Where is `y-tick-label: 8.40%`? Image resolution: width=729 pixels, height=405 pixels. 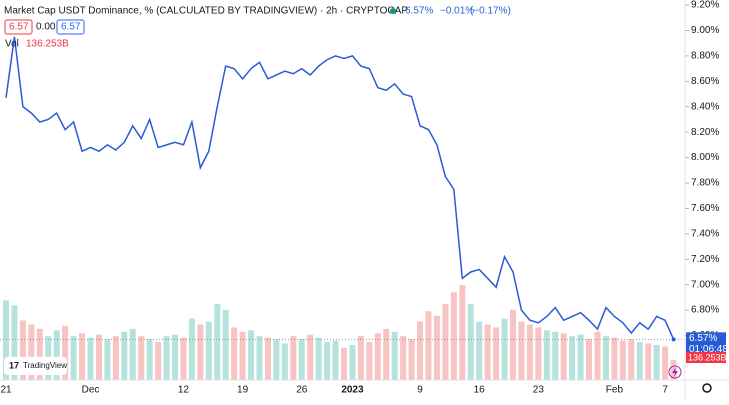 y-tick-label: 8.40% is located at coordinates (705, 106).